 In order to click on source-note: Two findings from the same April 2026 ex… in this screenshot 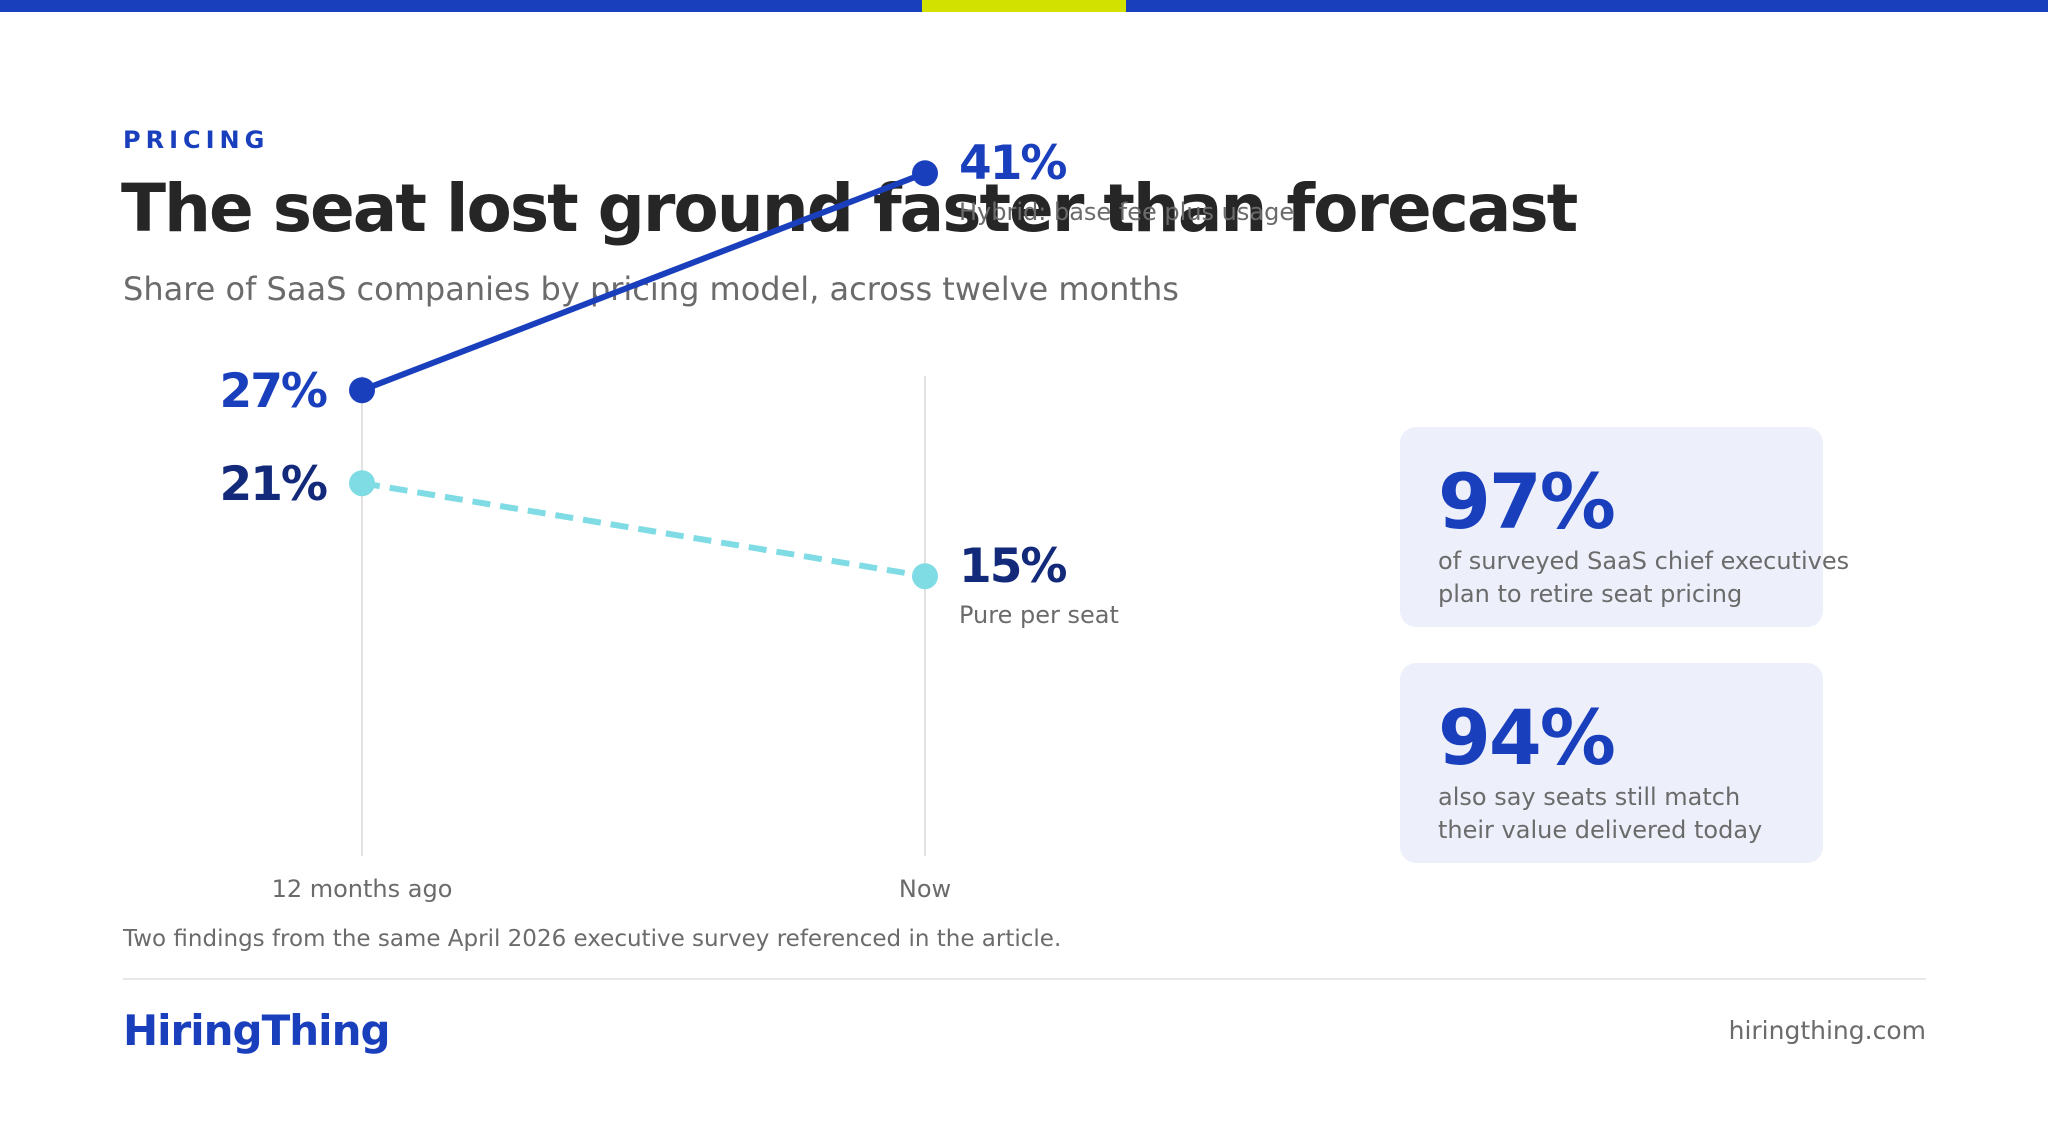, I will do `click(592, 939)`.